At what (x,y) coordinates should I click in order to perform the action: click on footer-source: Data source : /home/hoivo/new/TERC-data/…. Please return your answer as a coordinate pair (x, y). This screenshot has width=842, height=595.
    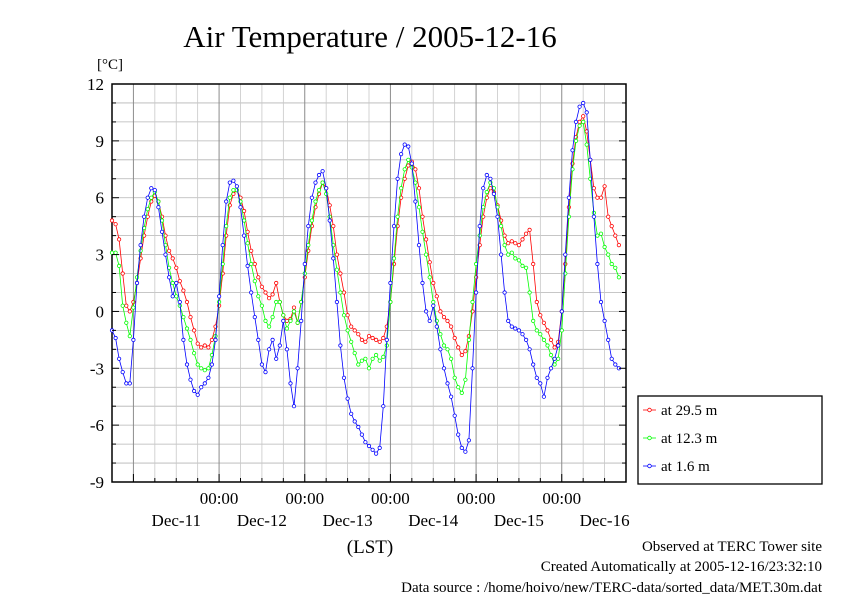
    Looking at the image, I should click on (612, 587).